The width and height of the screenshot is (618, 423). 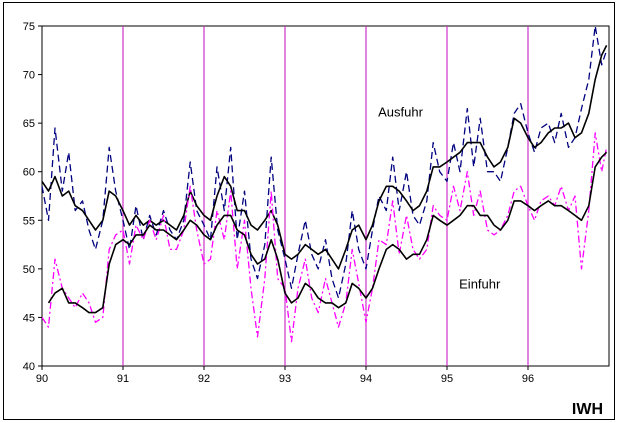 What do you see at coordinates (29, 221) in the screenshot?
I see `y-tick-label-55: 55` at bounding box center [29, 221].